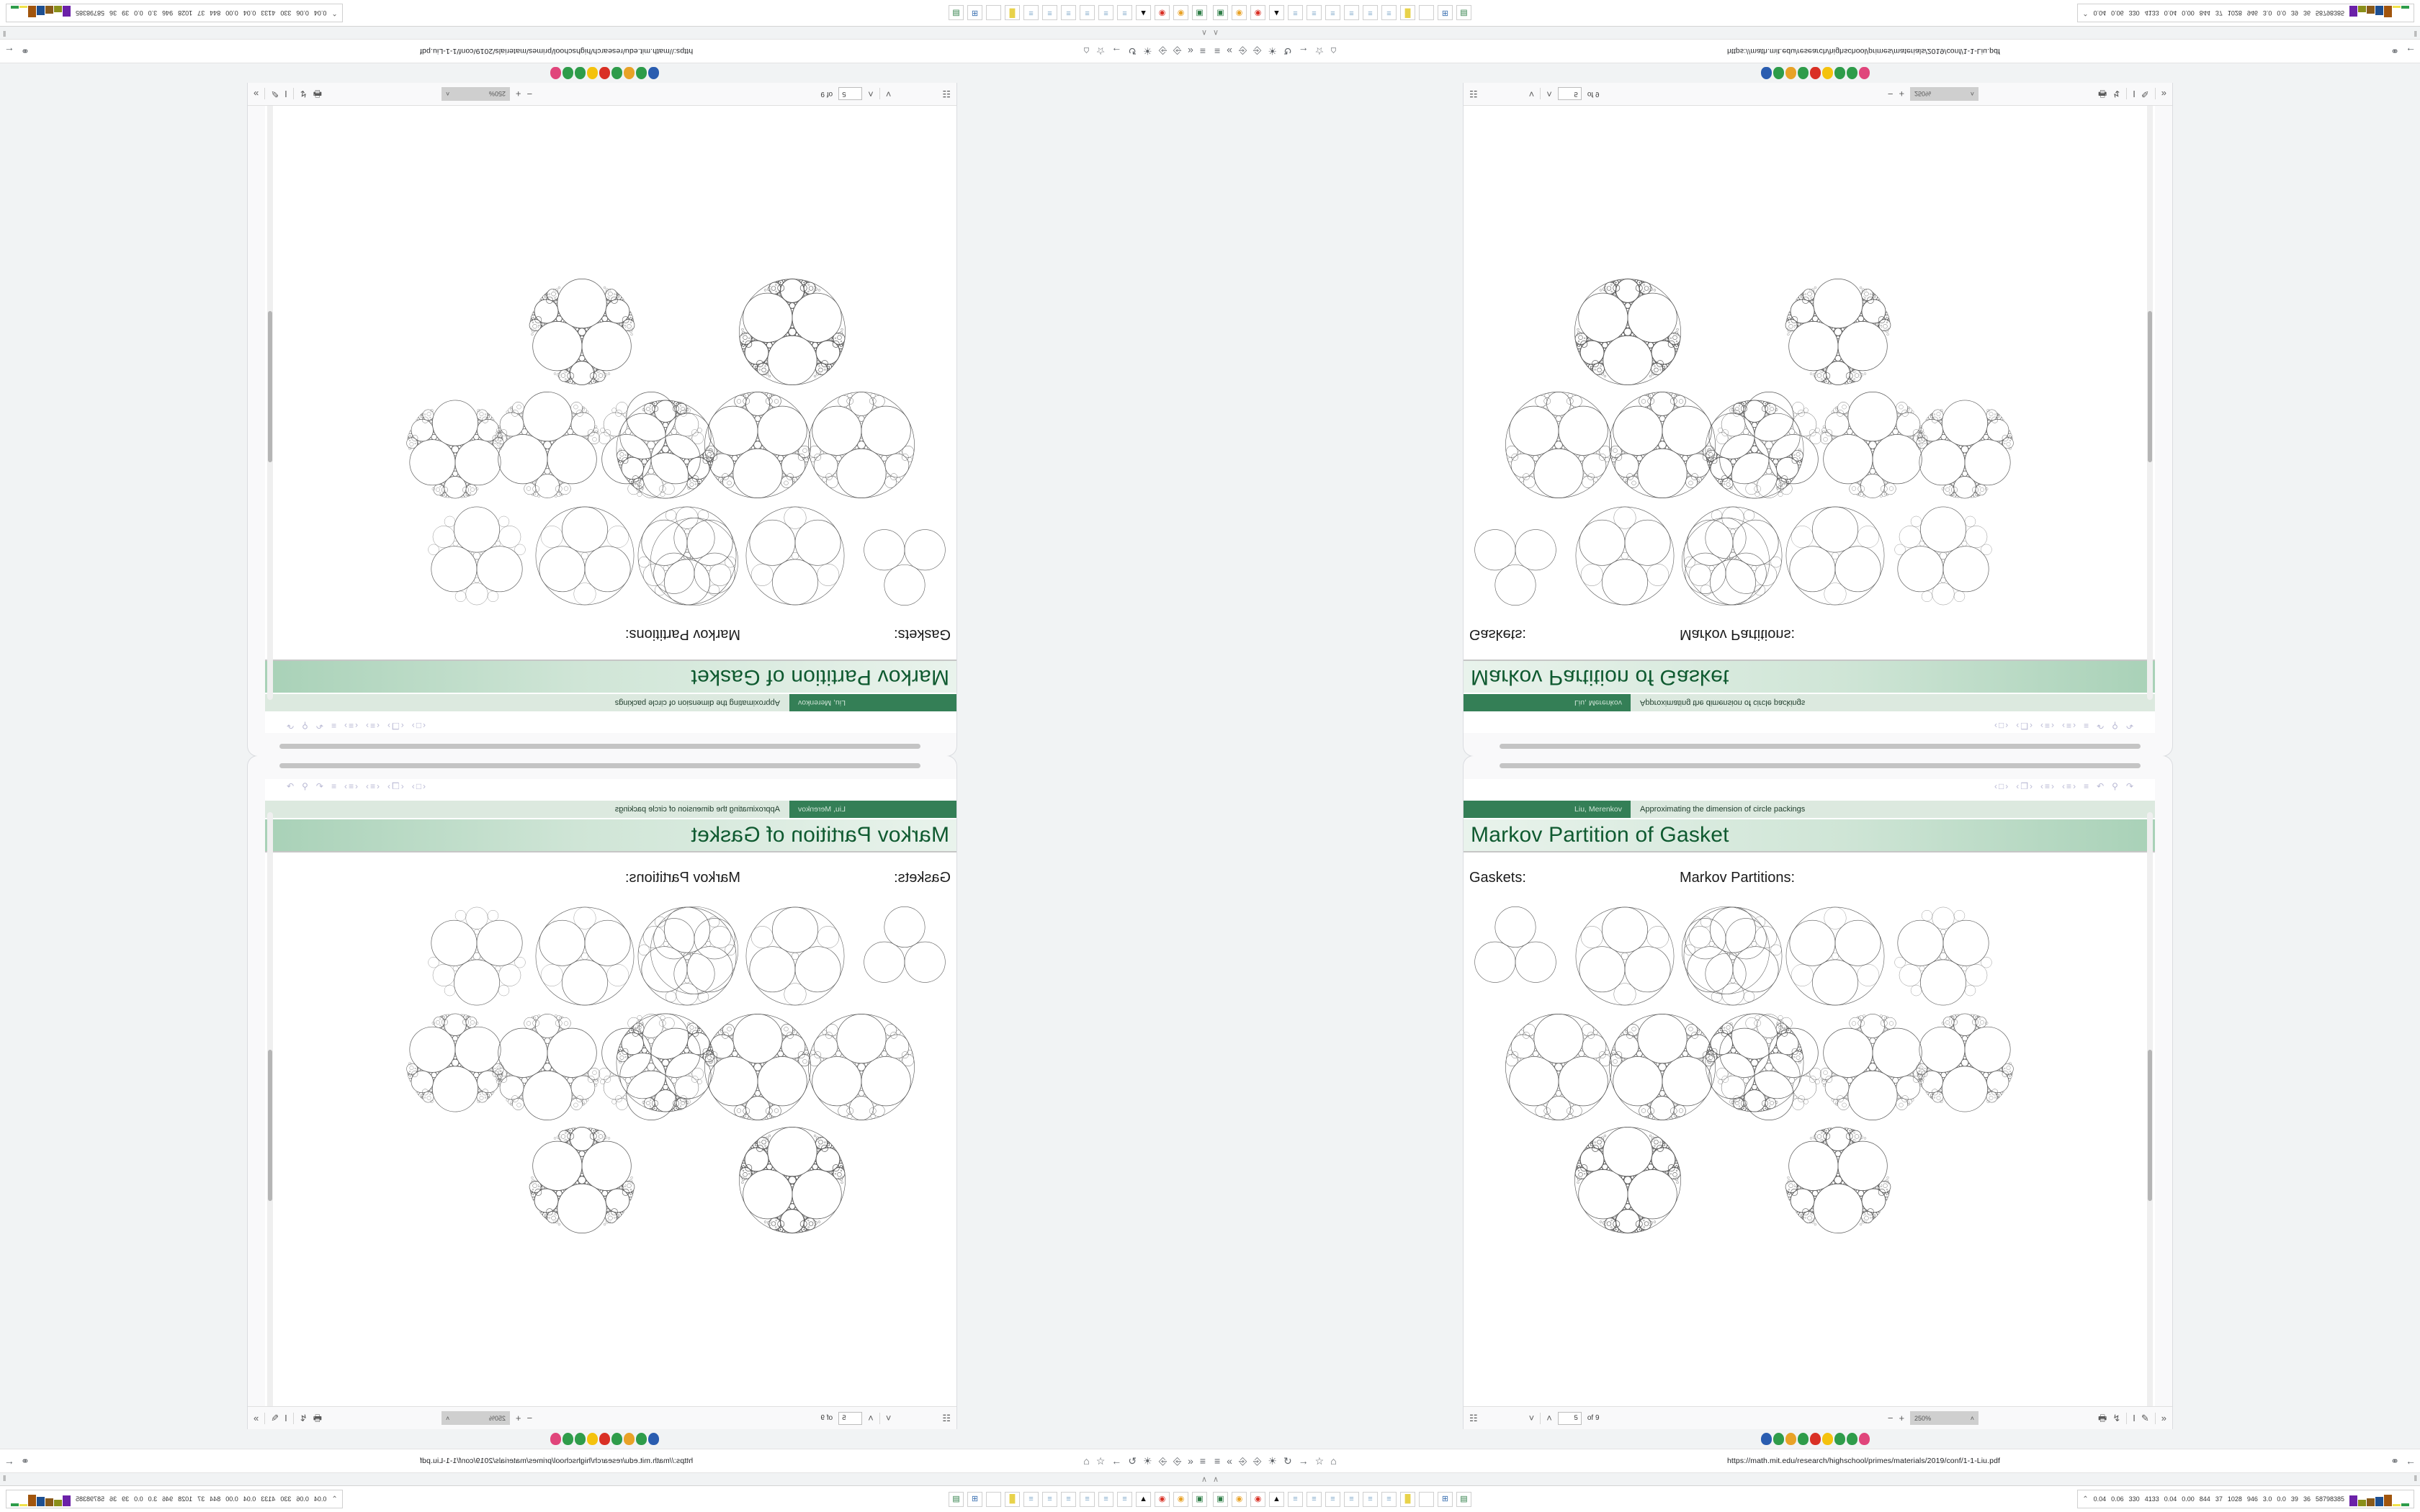 This screenshot has height=1512, width=2420. What do you see at coordinates (602, 1417) in the screenshot?
I see `pdf-toolbar: ☷ ˅ ˄ 5 of 9 − + 250% ˄ 🖶 ↯` at bounding box center [602, 1417].